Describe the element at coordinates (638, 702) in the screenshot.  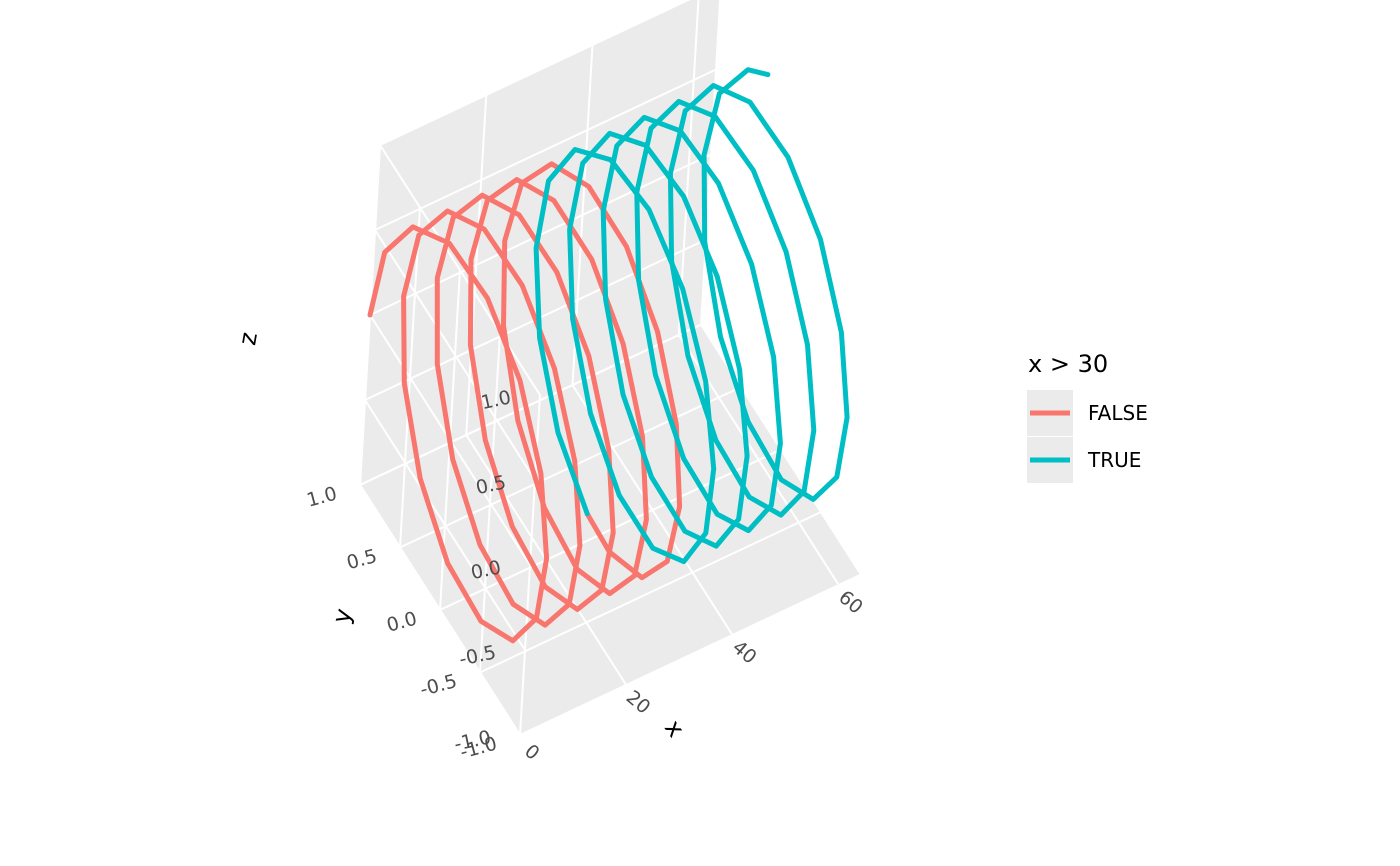
I see `x-tick-label: 20` at that location.